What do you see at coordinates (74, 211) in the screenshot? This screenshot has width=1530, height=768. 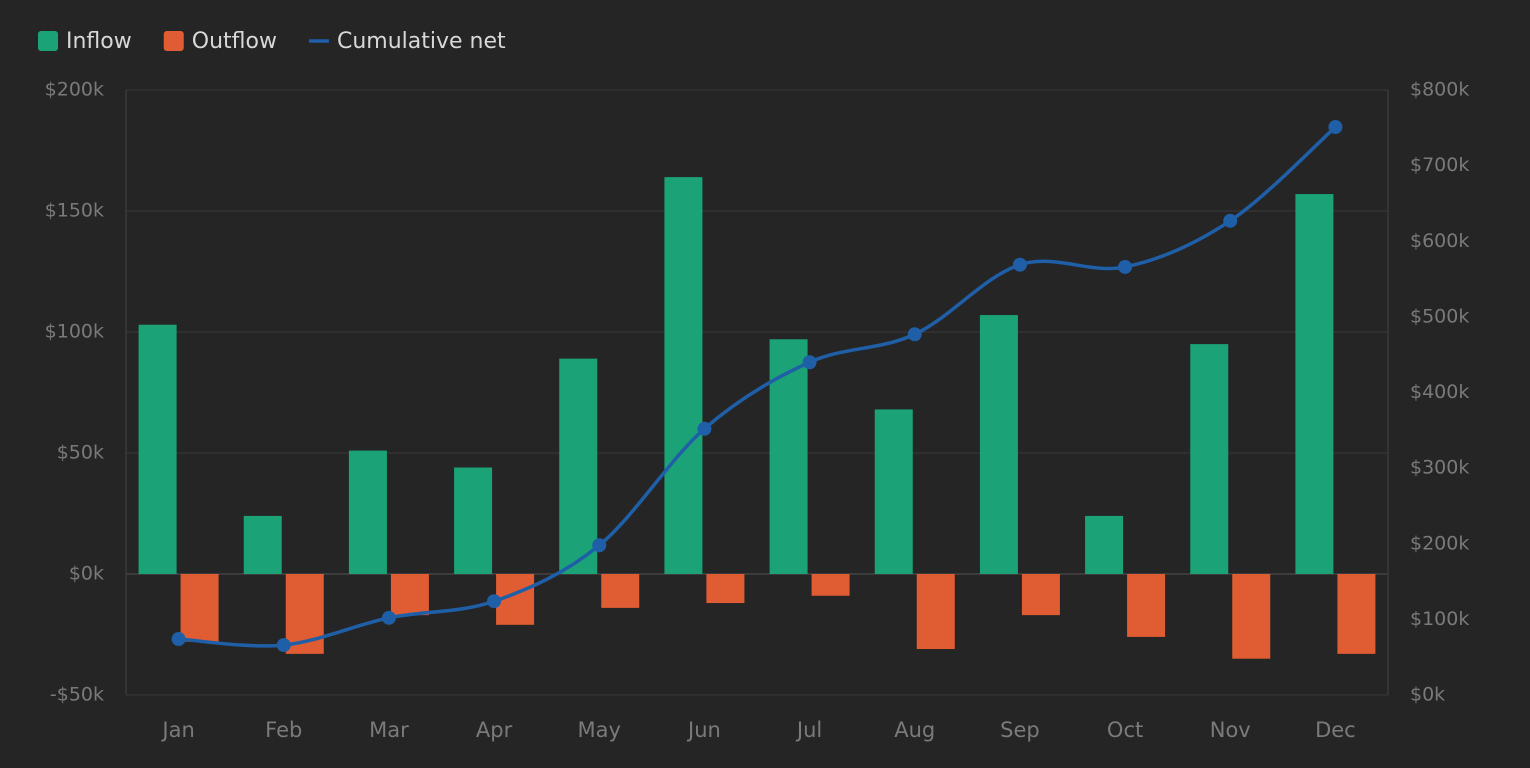 I see `y-tick-label: $150k` at bounding box center [74, 211].